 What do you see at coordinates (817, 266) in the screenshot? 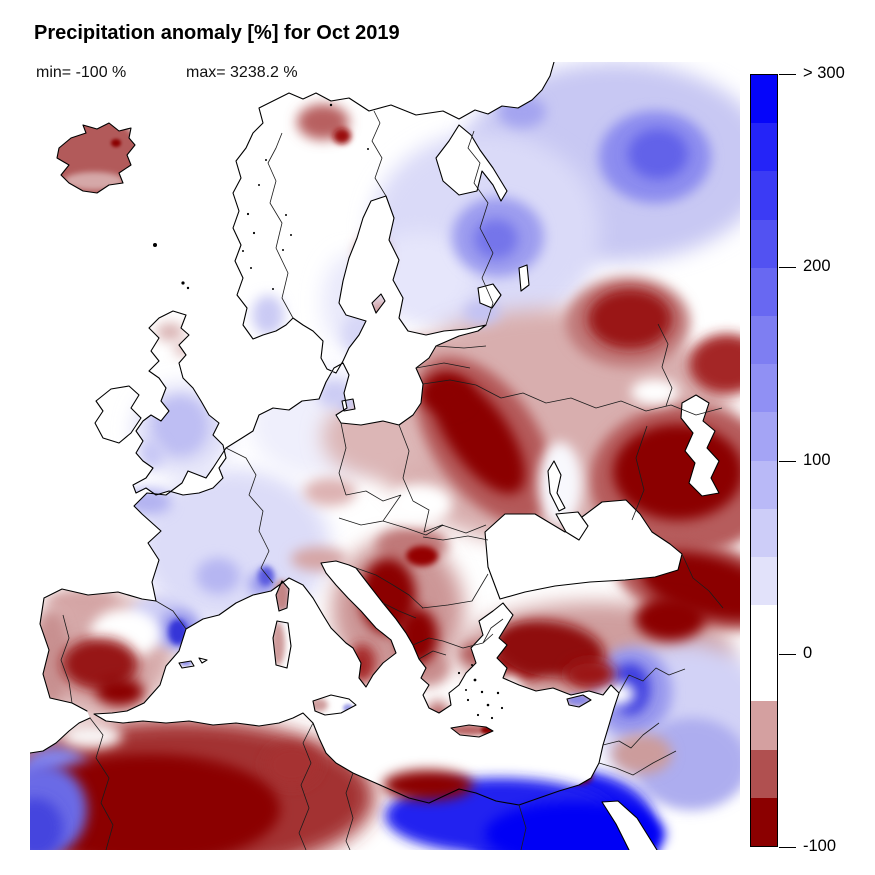
I see `colorbar-tick-label: 200` at bounding box center [817, 266].